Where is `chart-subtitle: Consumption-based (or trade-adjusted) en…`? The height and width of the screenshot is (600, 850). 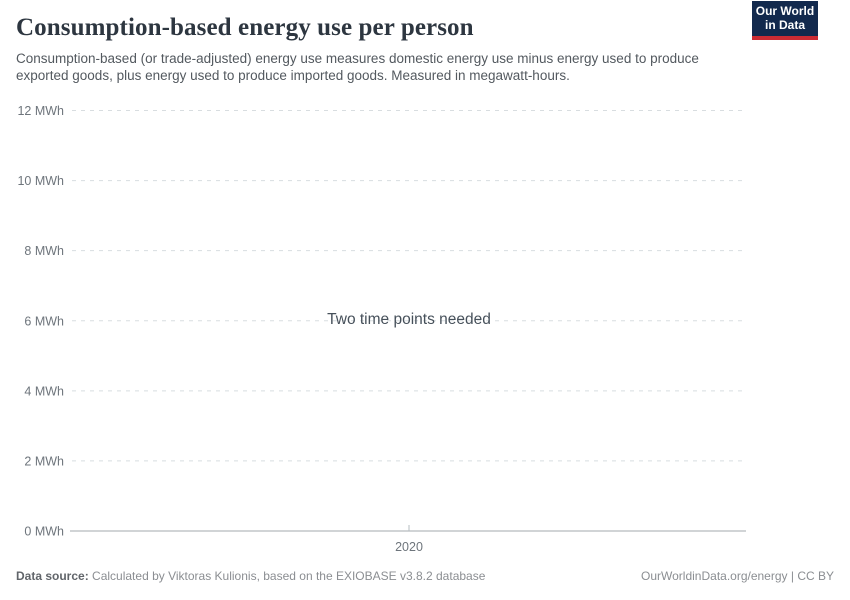
chart-subtitle: Consumption-based (or trade-adjusted) en… is located at coordinates (357, 67).